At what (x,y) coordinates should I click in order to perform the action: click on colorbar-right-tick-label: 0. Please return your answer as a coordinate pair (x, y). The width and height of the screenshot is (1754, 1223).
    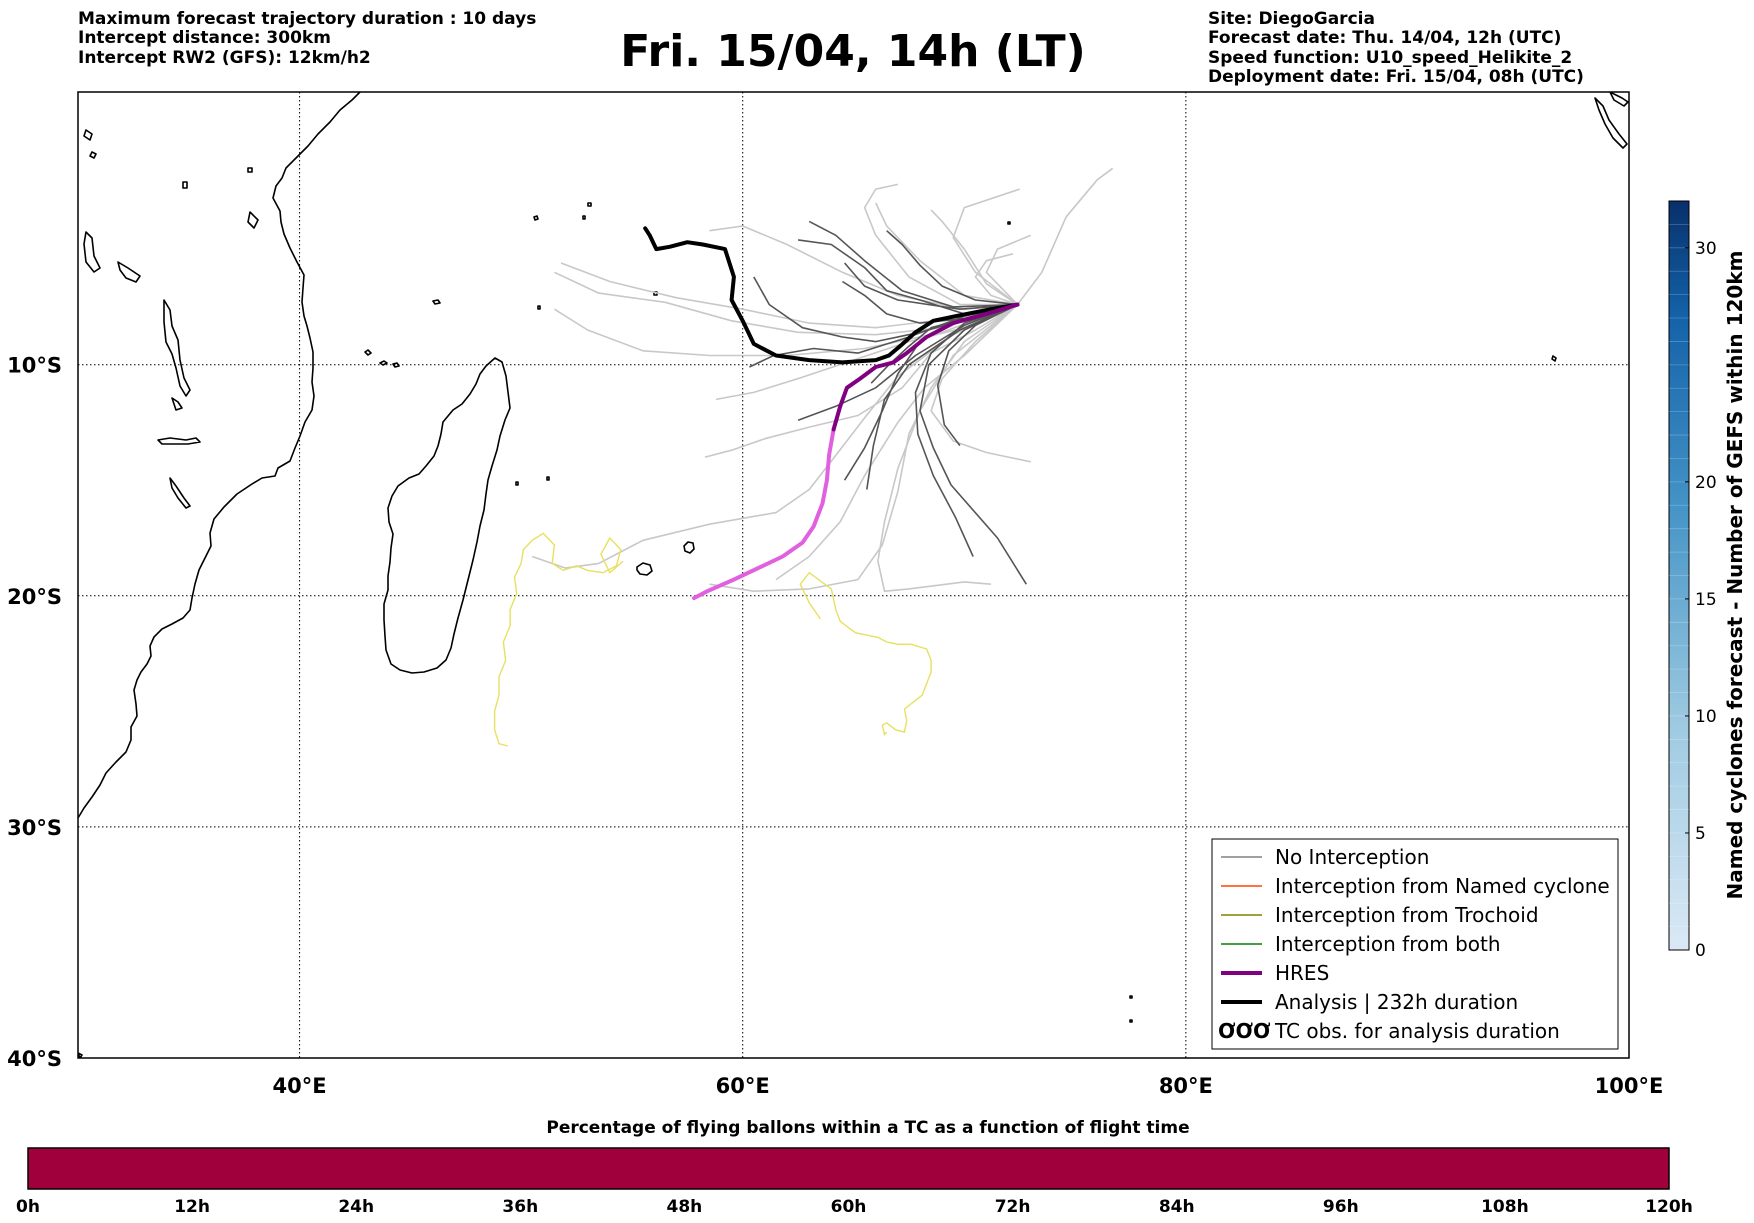
    Looking at the image, I should click on (1700, 951).